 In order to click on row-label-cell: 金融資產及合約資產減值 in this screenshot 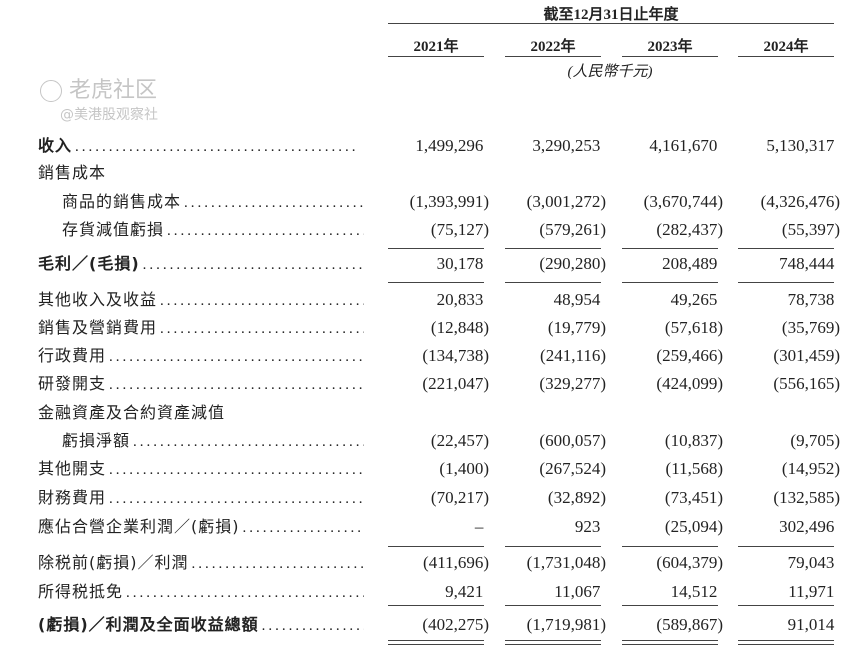, I will do `click(201, 413)`.